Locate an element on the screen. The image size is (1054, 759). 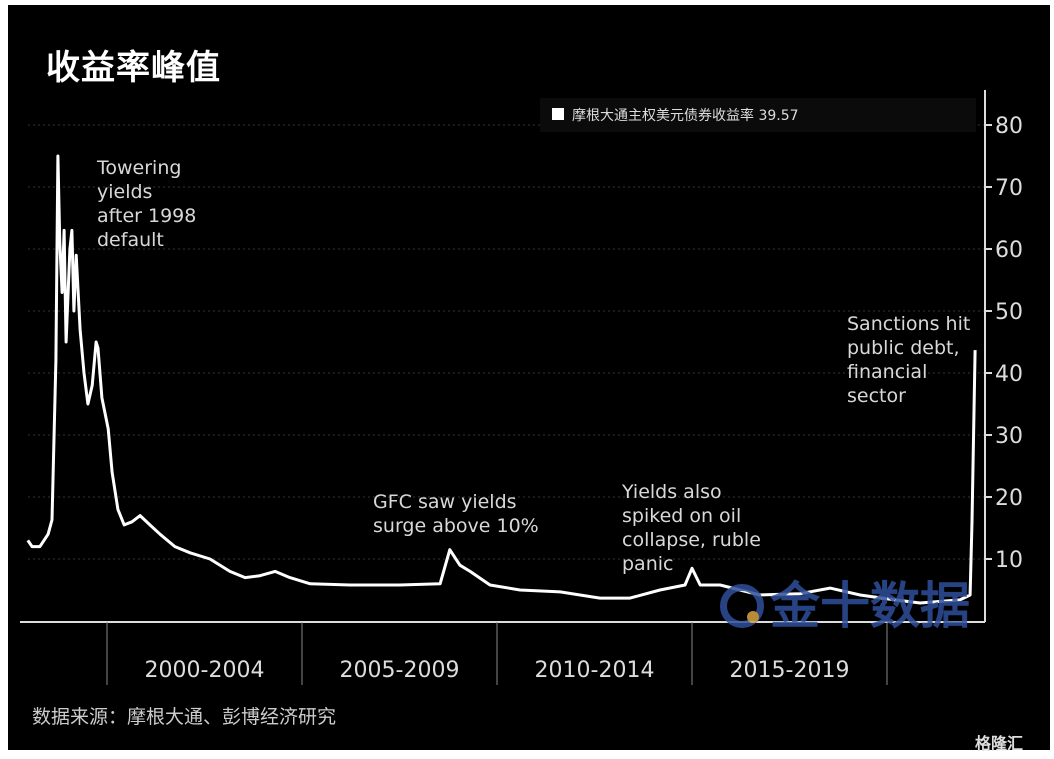
y-tick-label: 50 is located at coordinates (1009, 312).